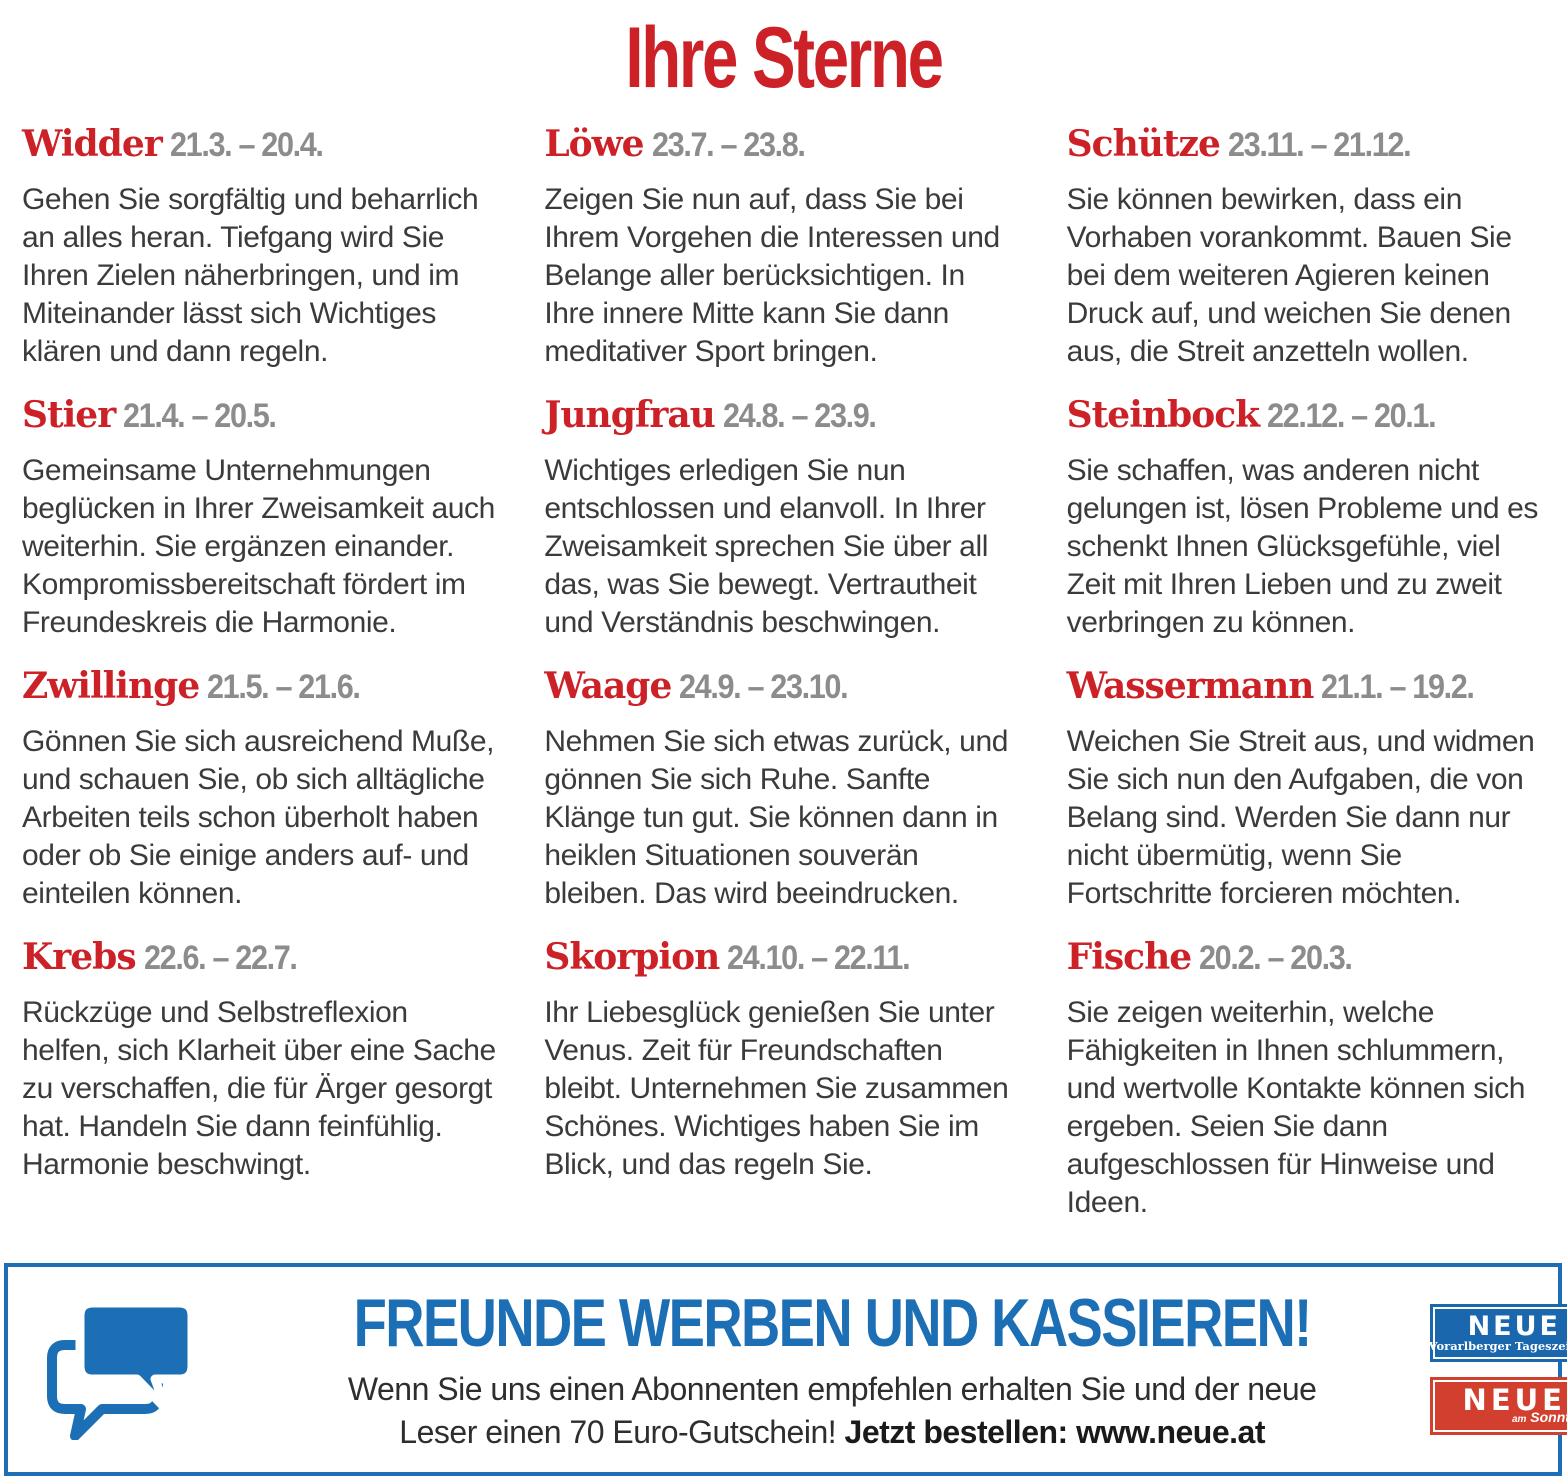  Describe the element at coordinates (1129, 957) in the screenshot. I see `sign-name: Fische` at that location.